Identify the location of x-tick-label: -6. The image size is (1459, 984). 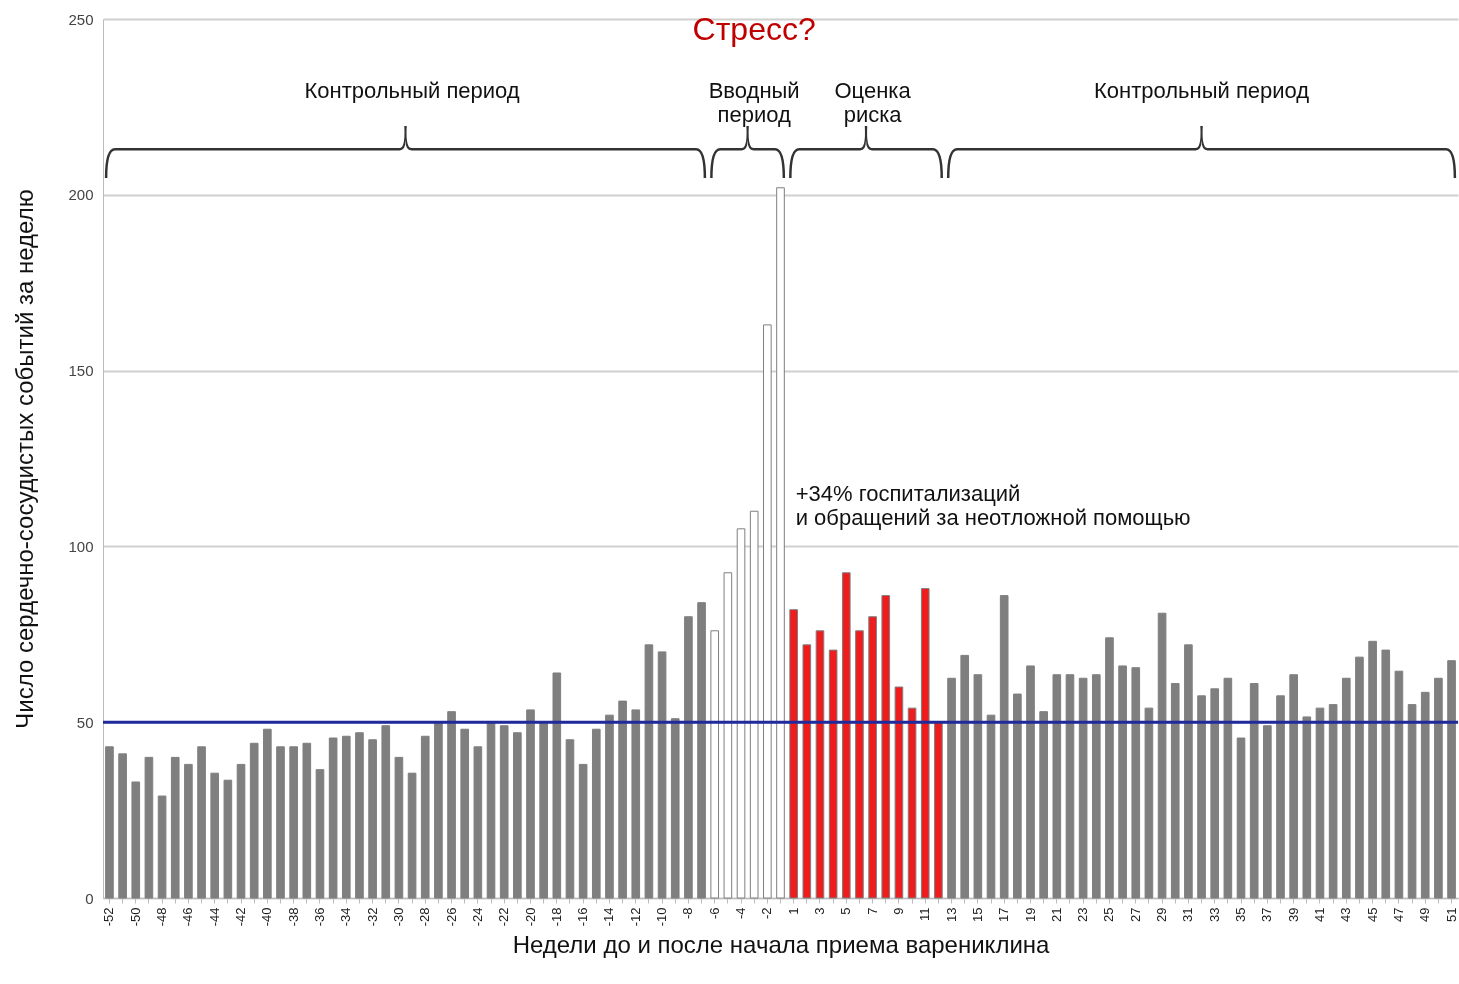
(714, 913).